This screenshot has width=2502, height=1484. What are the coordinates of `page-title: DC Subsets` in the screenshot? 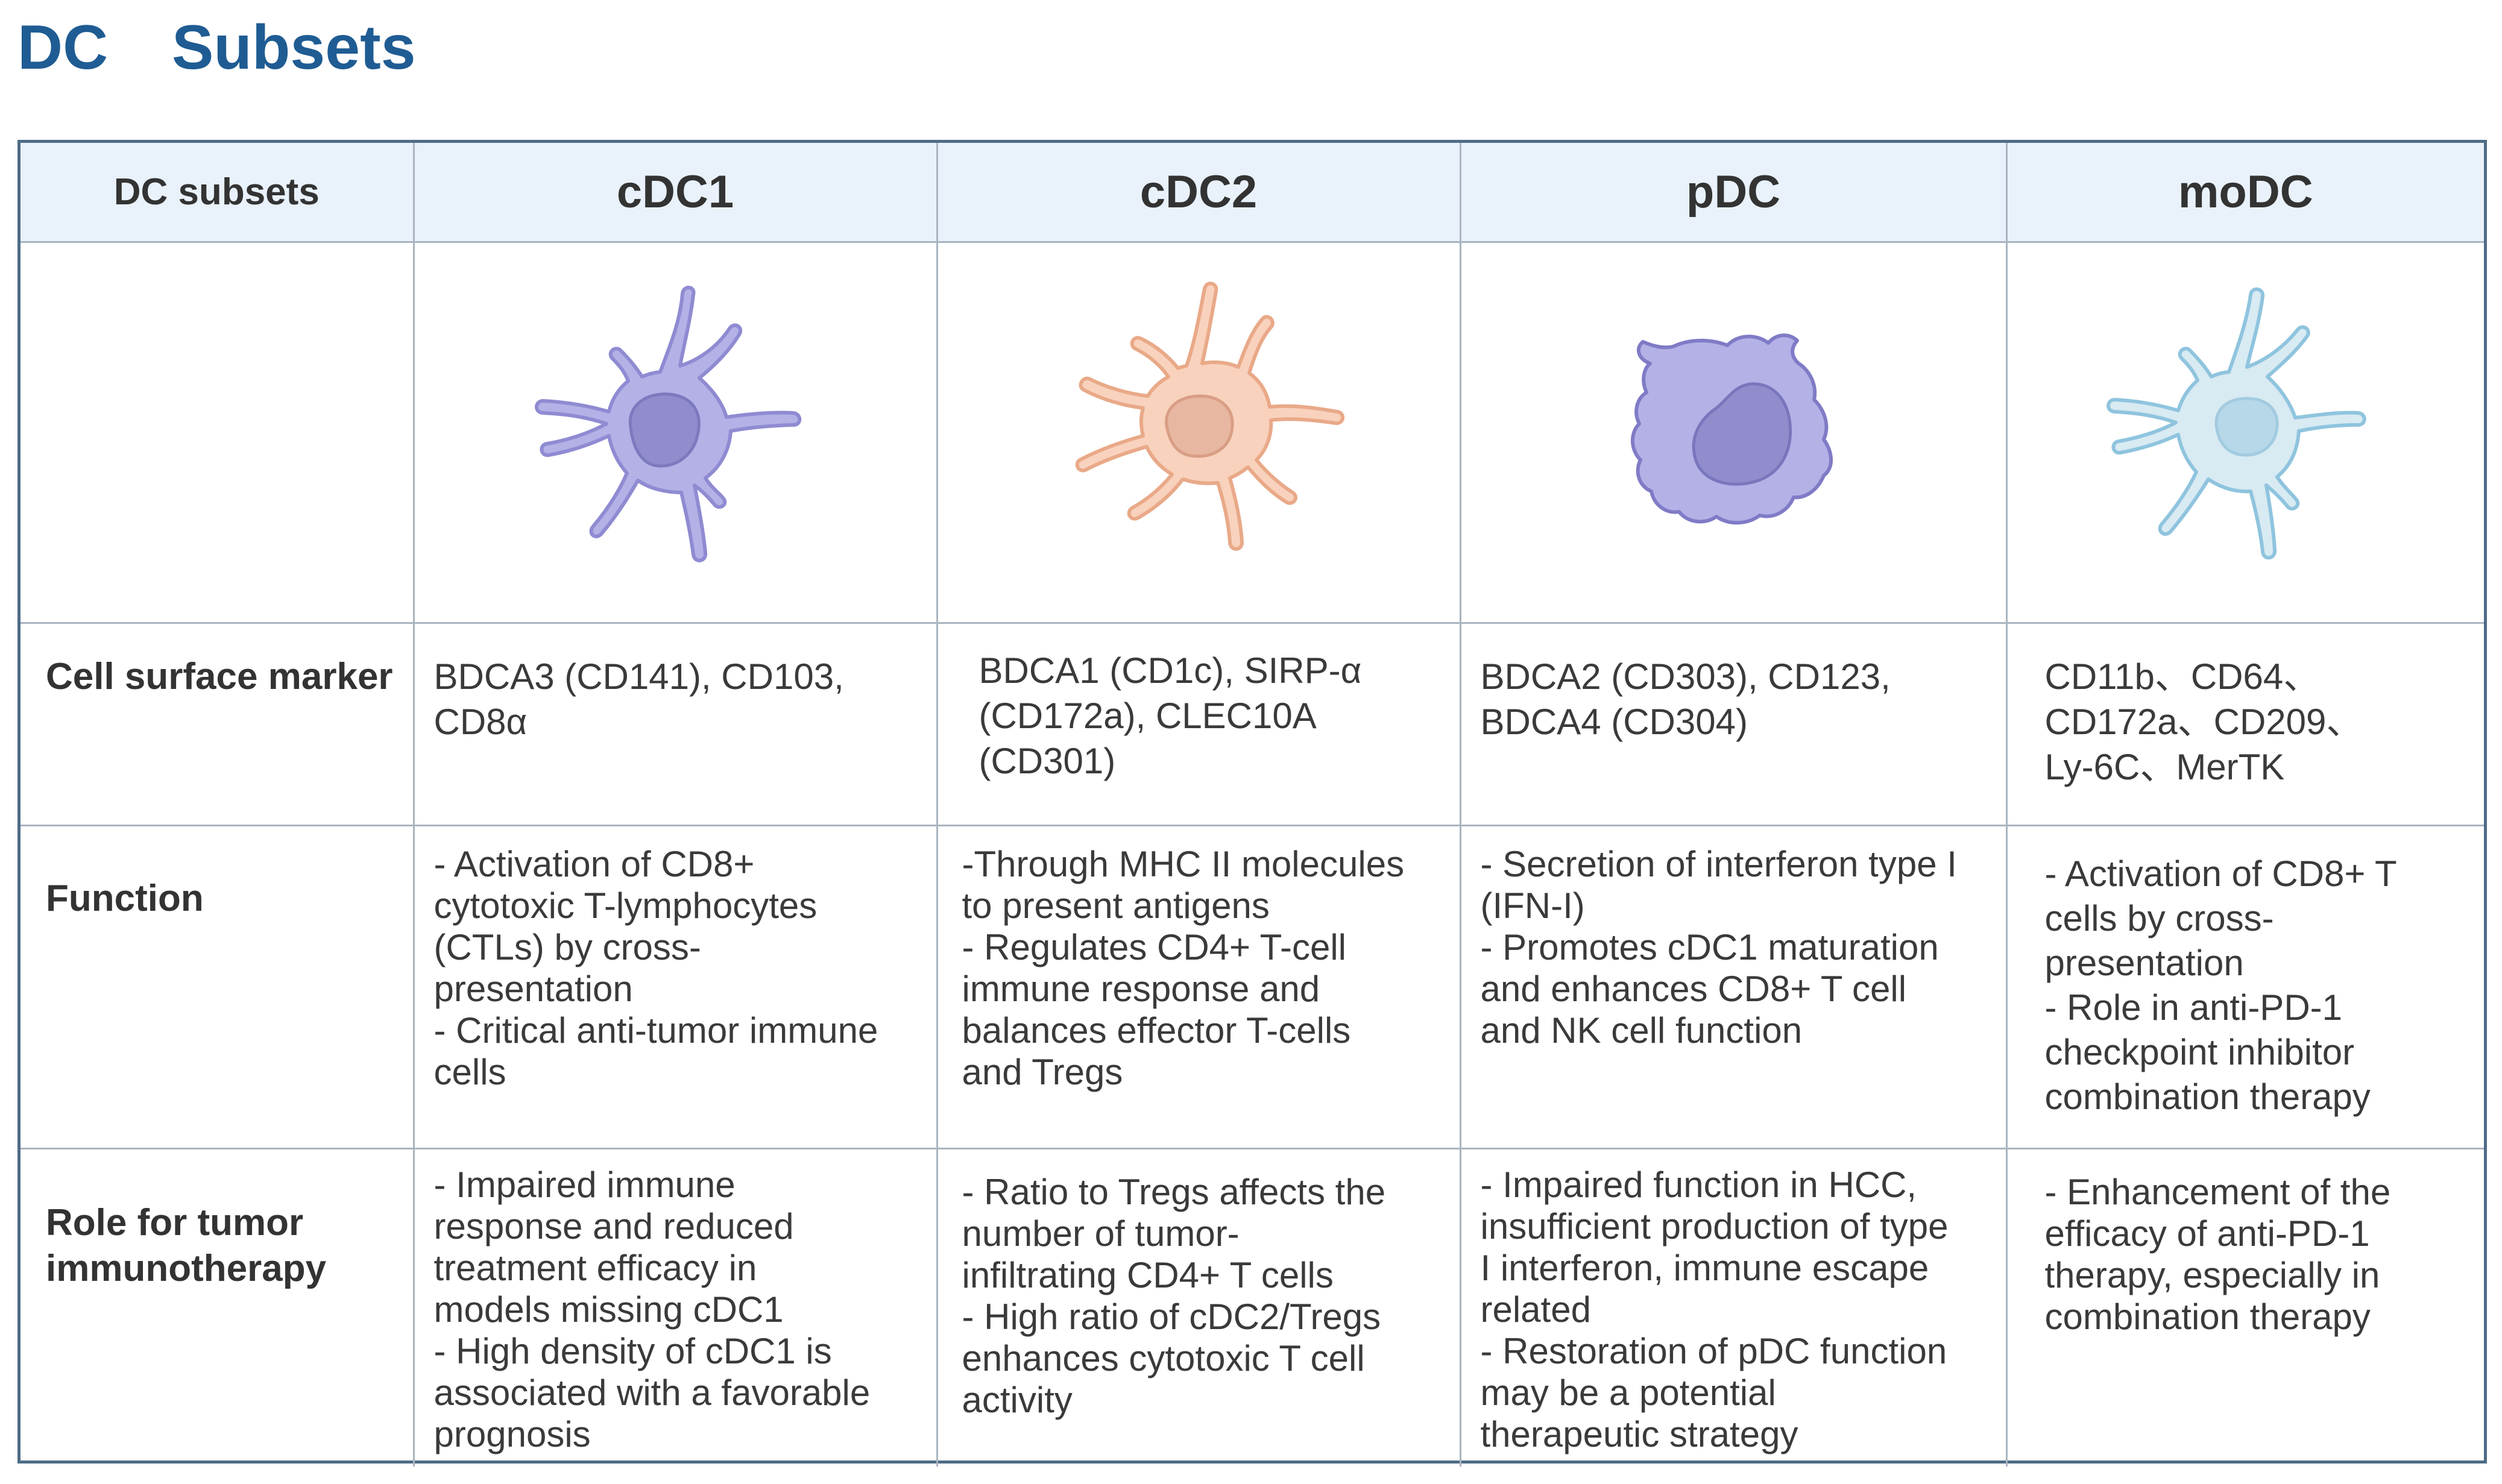 It's located at (217, 48).